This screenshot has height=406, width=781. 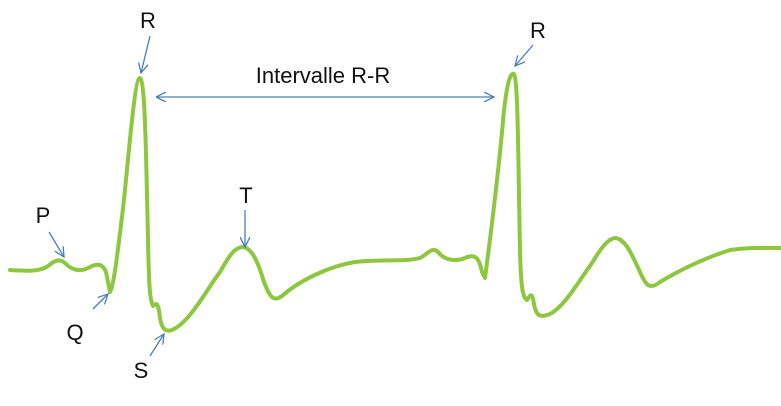 What do you see at coordinates (141, 370) in the screenshot?
I see `label-s: S` at bounding box center [141, 370].